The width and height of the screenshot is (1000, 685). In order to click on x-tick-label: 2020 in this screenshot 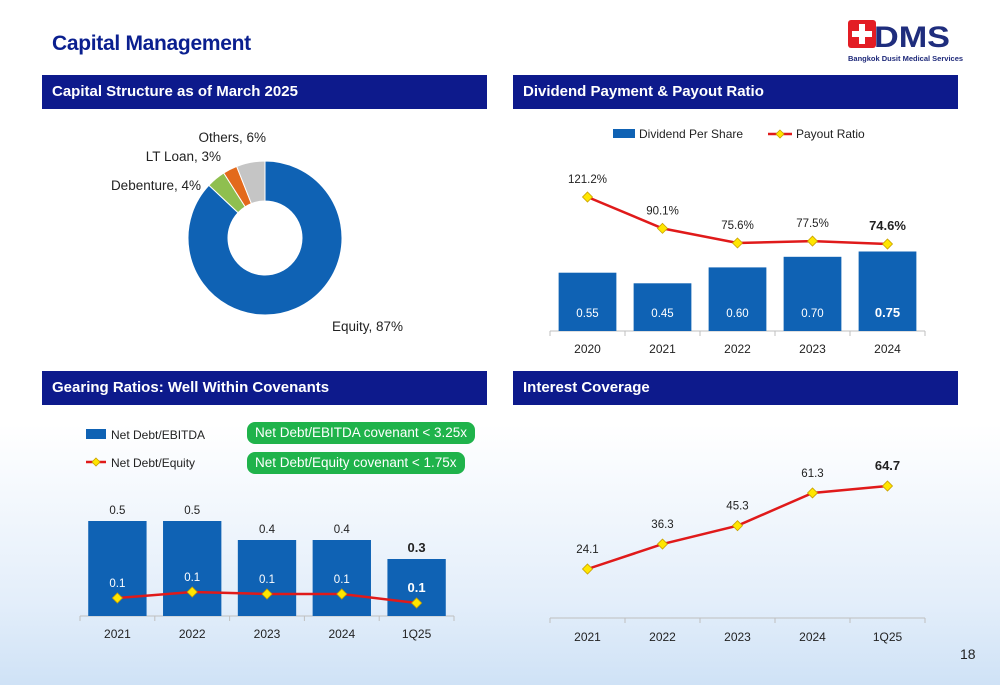, I will do `click(587, 349)`.